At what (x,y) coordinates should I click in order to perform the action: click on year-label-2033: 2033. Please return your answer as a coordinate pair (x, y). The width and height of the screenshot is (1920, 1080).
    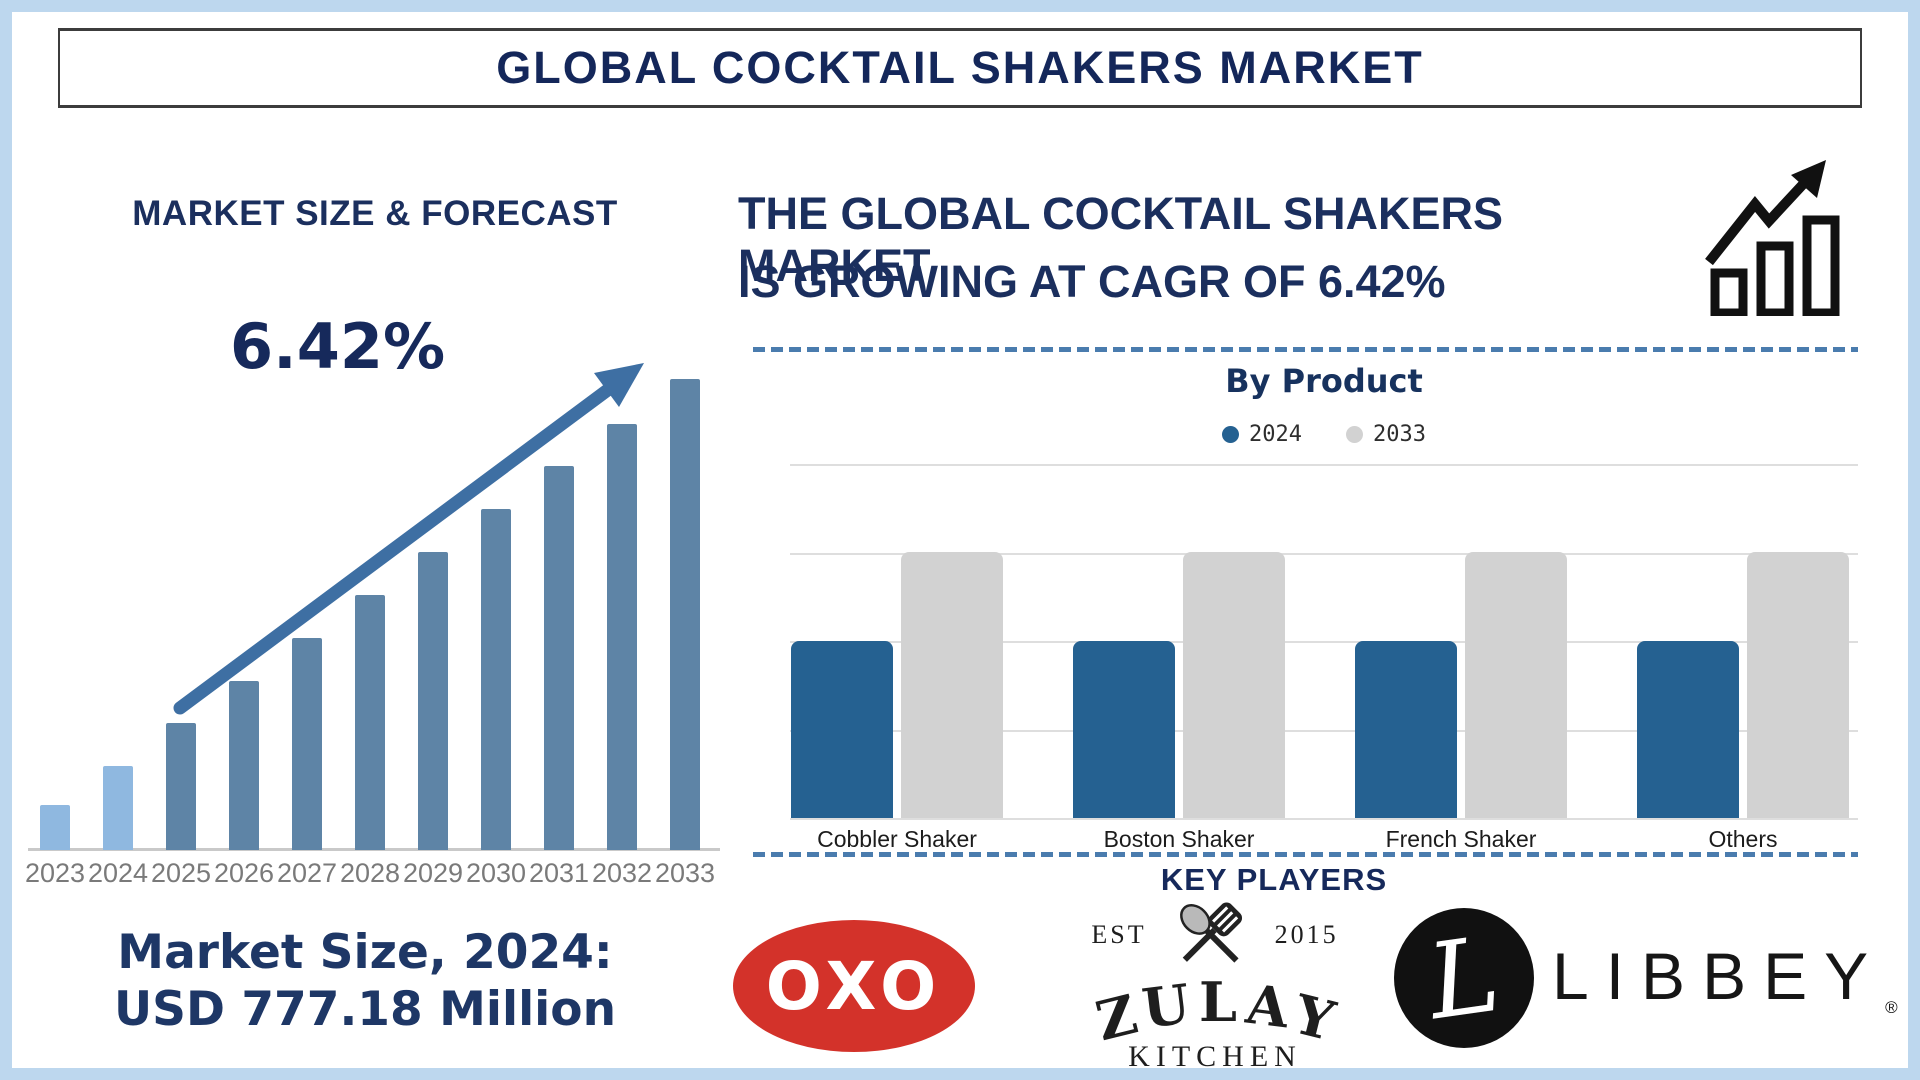
    Looking at the image, I should click on (685, 873).